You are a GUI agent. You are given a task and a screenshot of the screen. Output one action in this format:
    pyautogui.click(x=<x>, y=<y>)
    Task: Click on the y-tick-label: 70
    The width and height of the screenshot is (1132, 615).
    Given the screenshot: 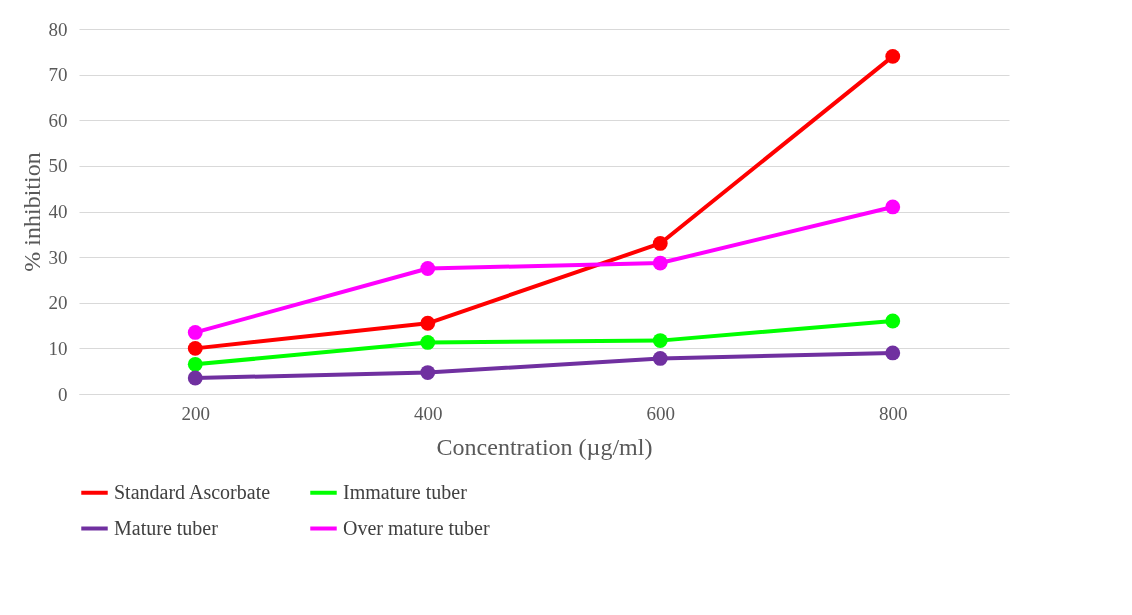 What is the action you would take?
    pyautogui.click(x=58, y=75)
    